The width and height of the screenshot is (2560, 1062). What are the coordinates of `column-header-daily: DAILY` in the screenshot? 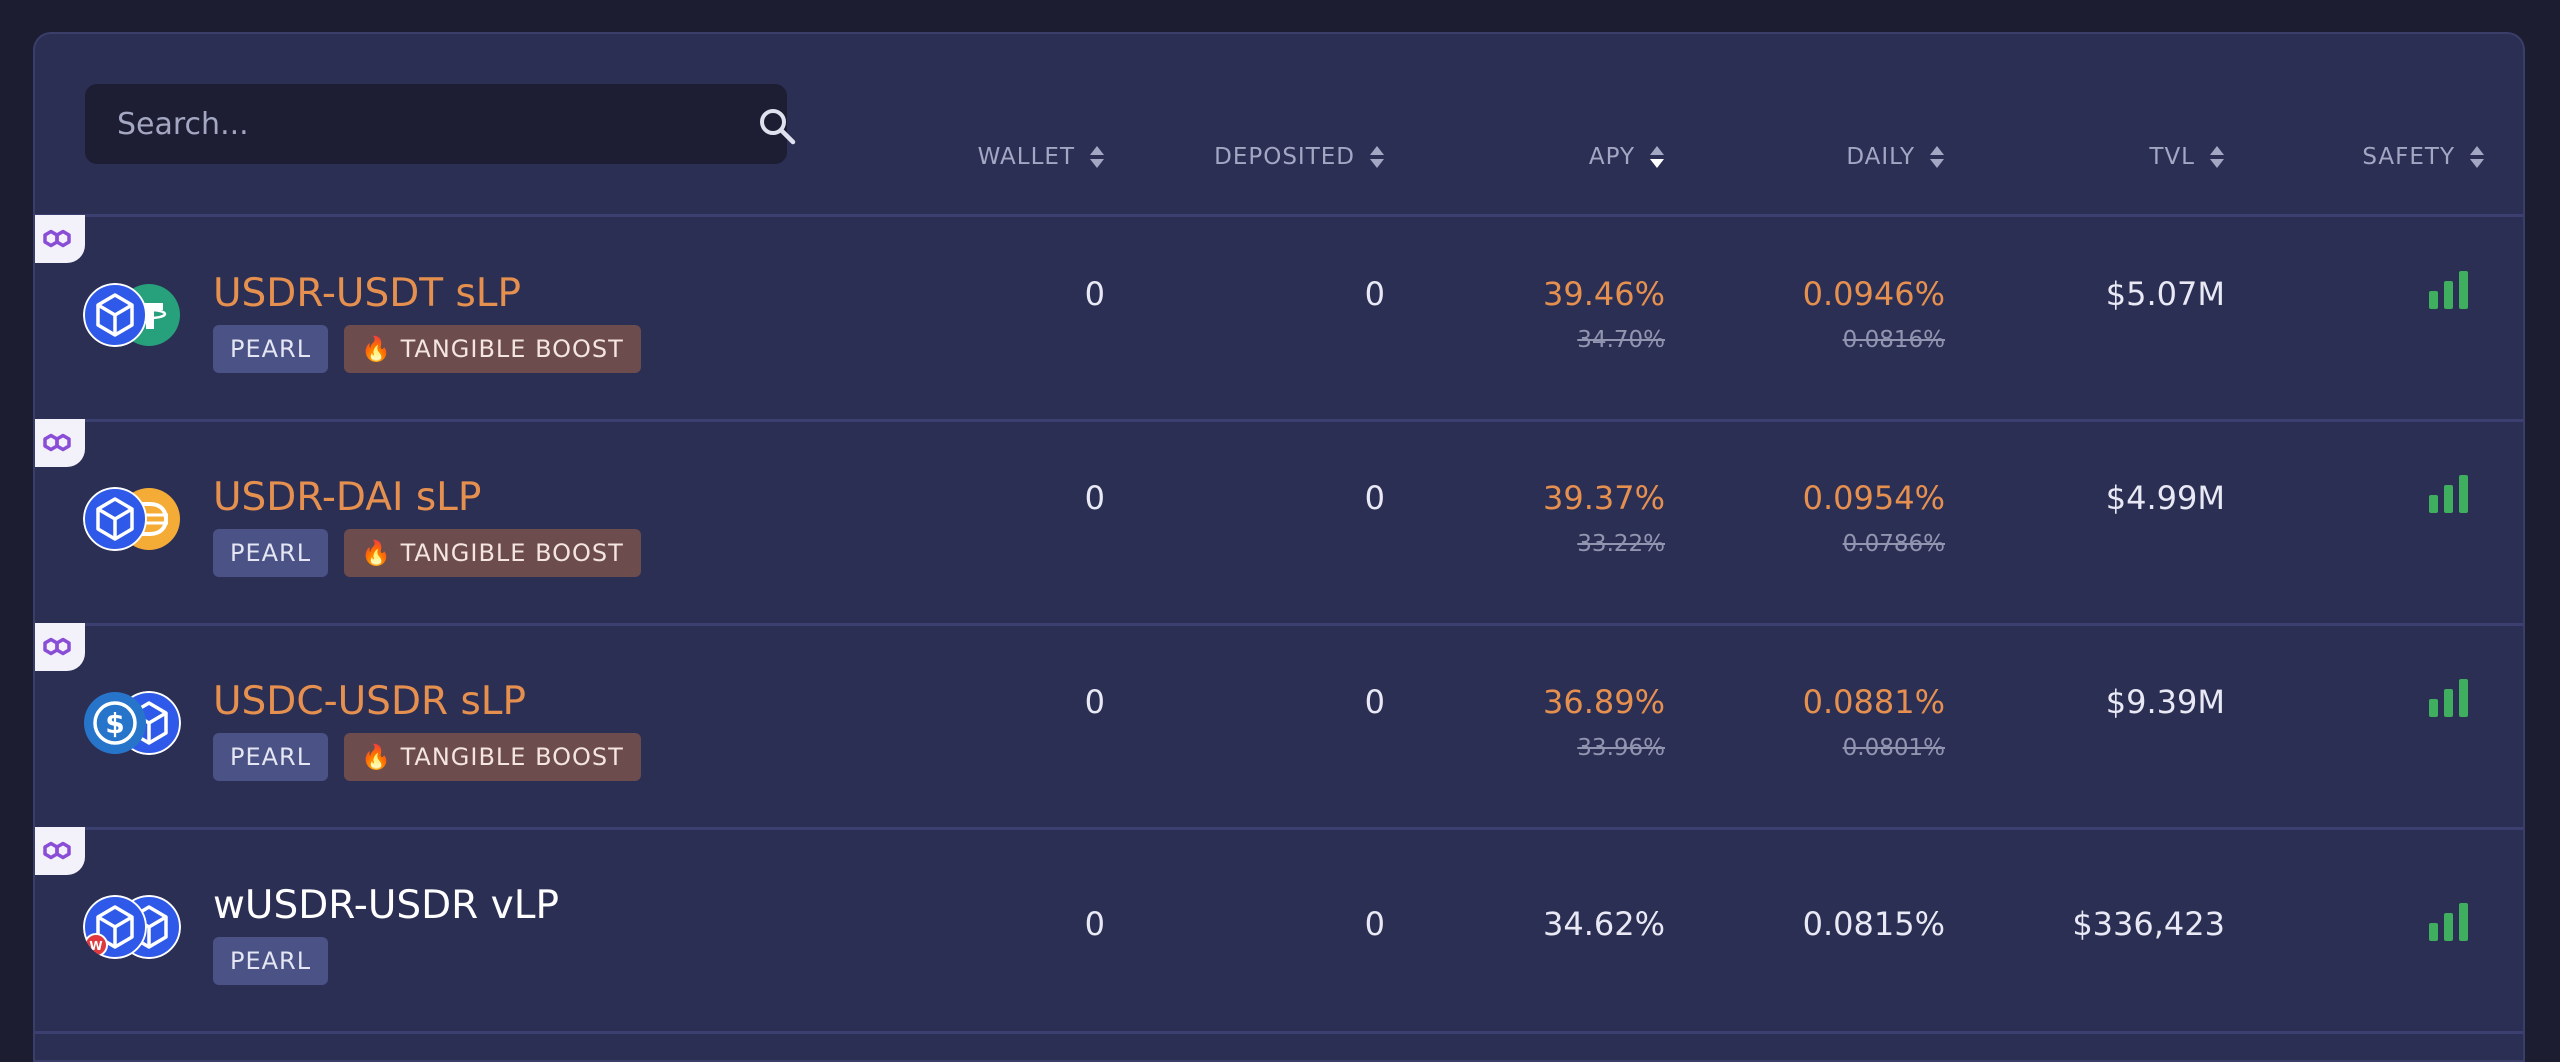 It's located at (1820, 157).